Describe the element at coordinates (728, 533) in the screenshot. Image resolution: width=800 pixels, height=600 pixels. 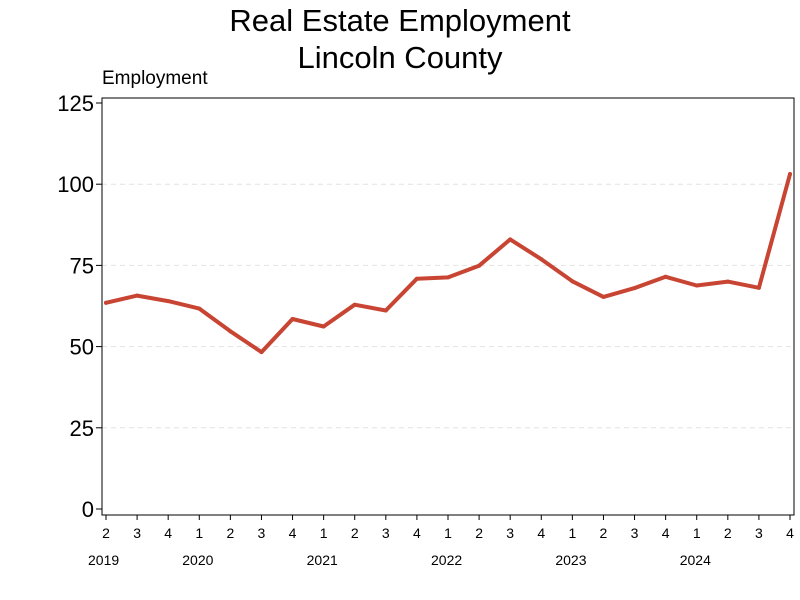
I see `x-tick-label-20: 2` at that location.